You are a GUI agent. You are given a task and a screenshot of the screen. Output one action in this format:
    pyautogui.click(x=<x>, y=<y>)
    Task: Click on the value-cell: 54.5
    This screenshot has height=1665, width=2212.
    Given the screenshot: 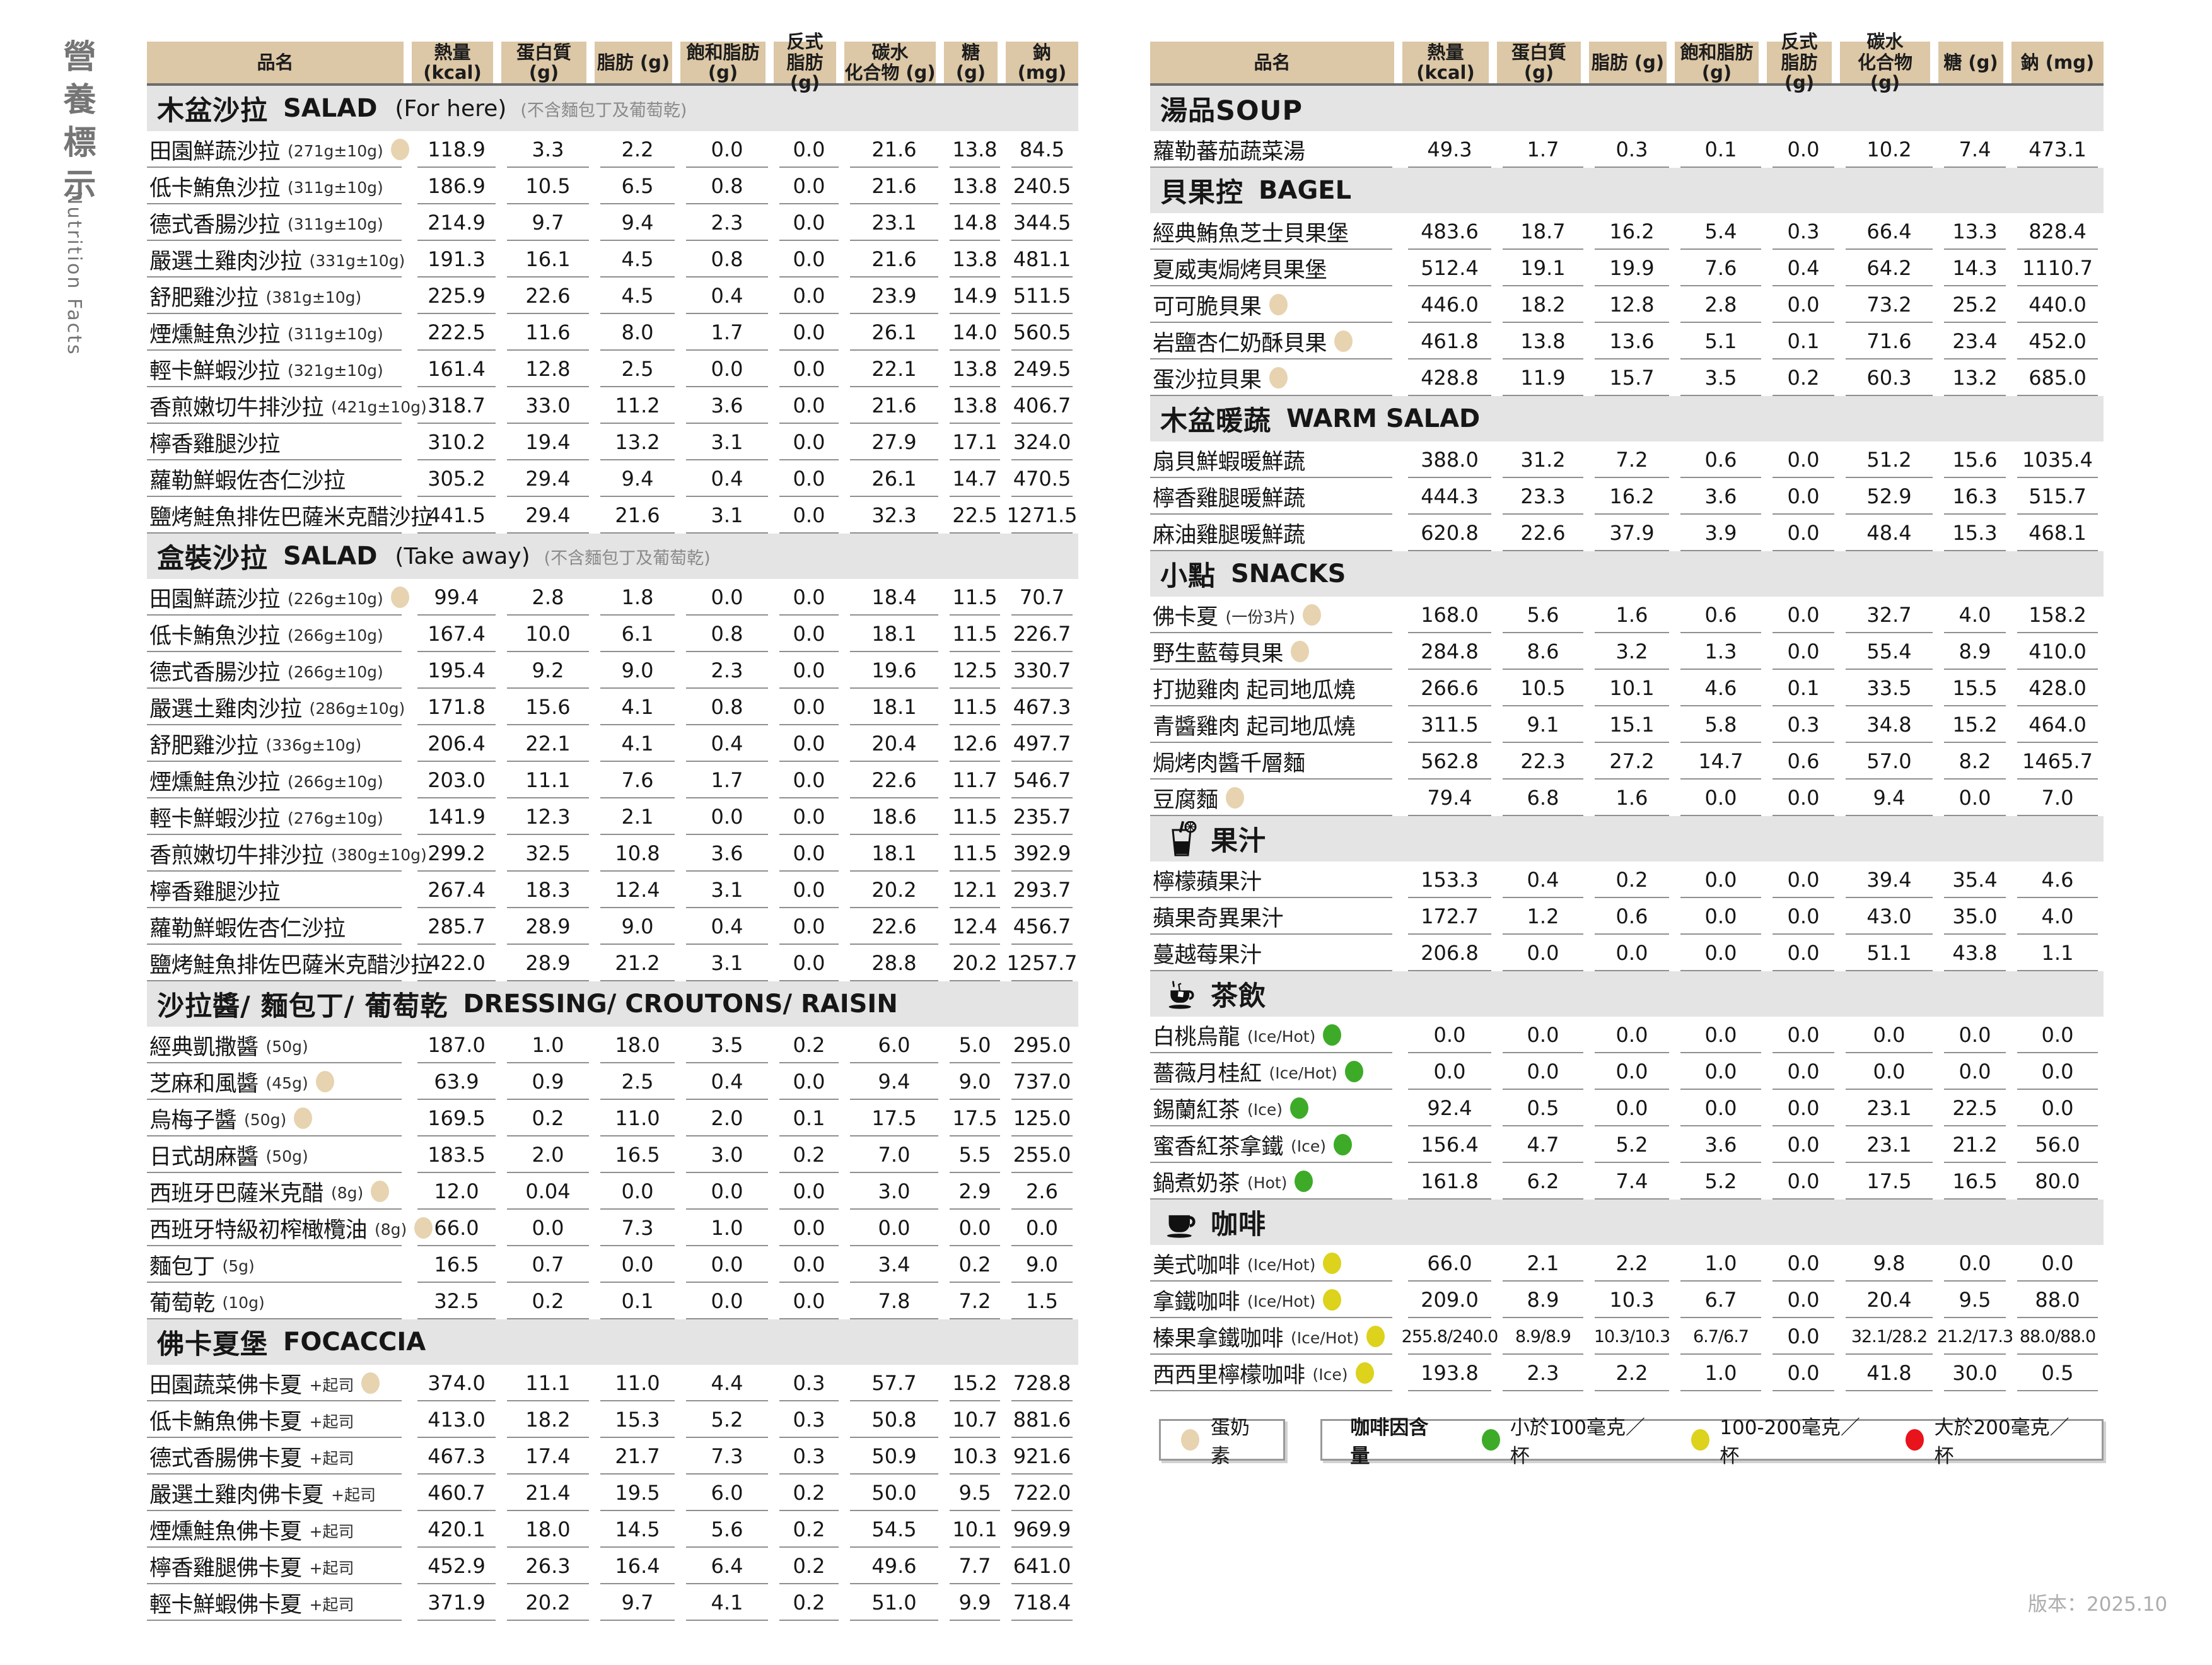 What is the action you would take?
    pyautogui.click(x=894, y=1530)
    